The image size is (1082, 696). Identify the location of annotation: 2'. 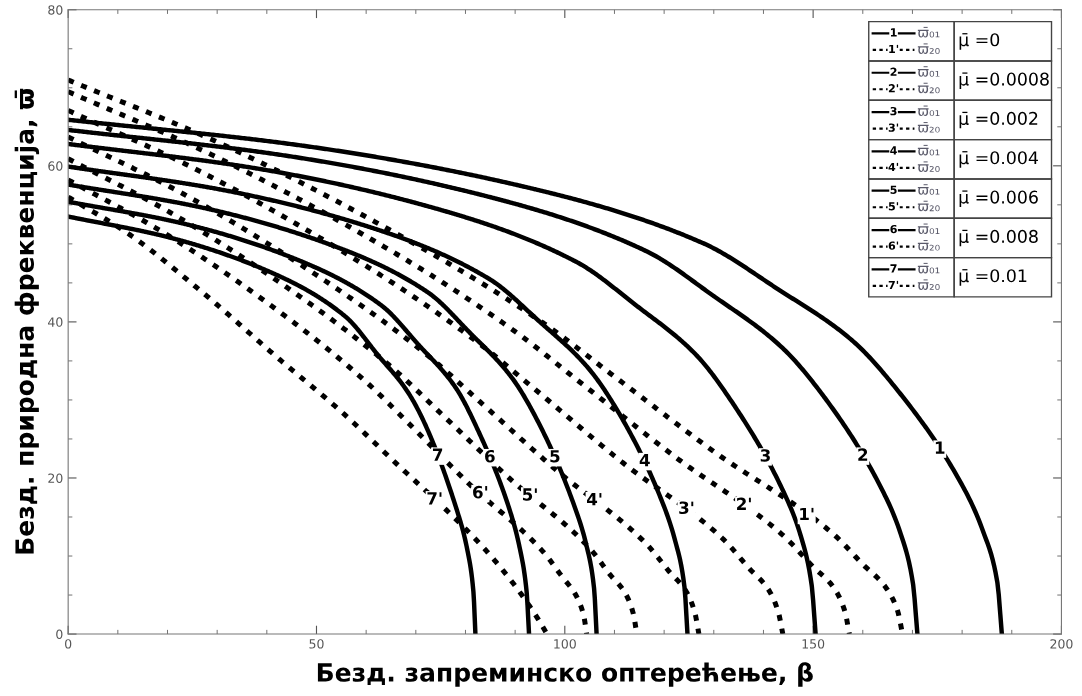
(744, 503).